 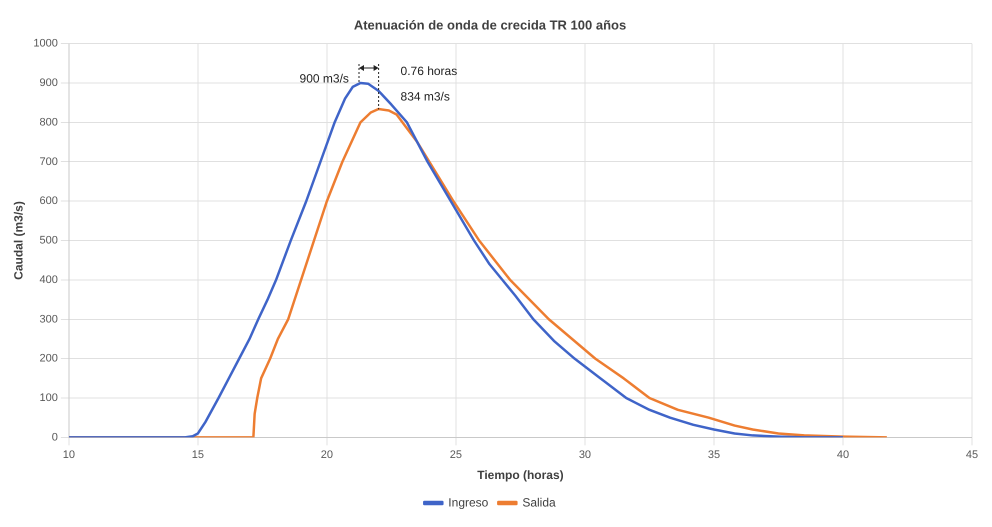 I want to click on x-axis-title: Tiempo (horas), so click(x=520, y=475).